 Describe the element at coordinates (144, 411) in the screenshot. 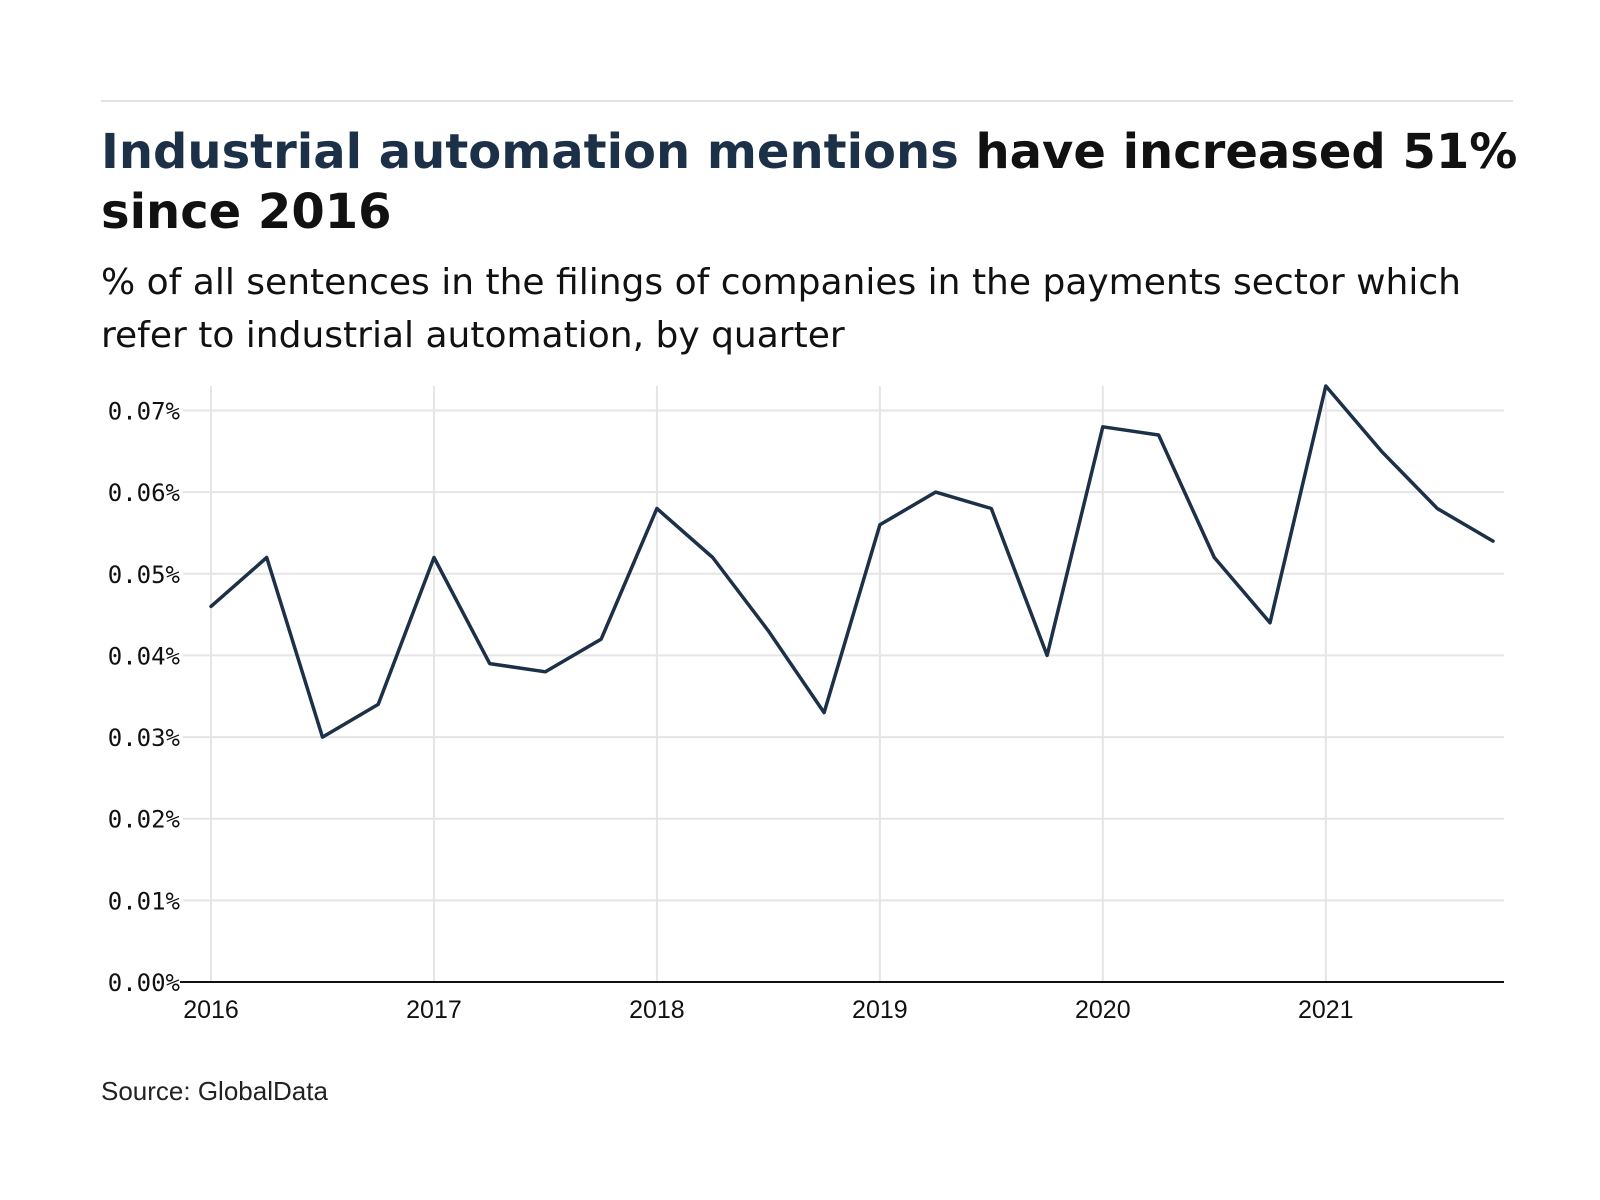

I see `y-tick-label: 0.07%` at that location.